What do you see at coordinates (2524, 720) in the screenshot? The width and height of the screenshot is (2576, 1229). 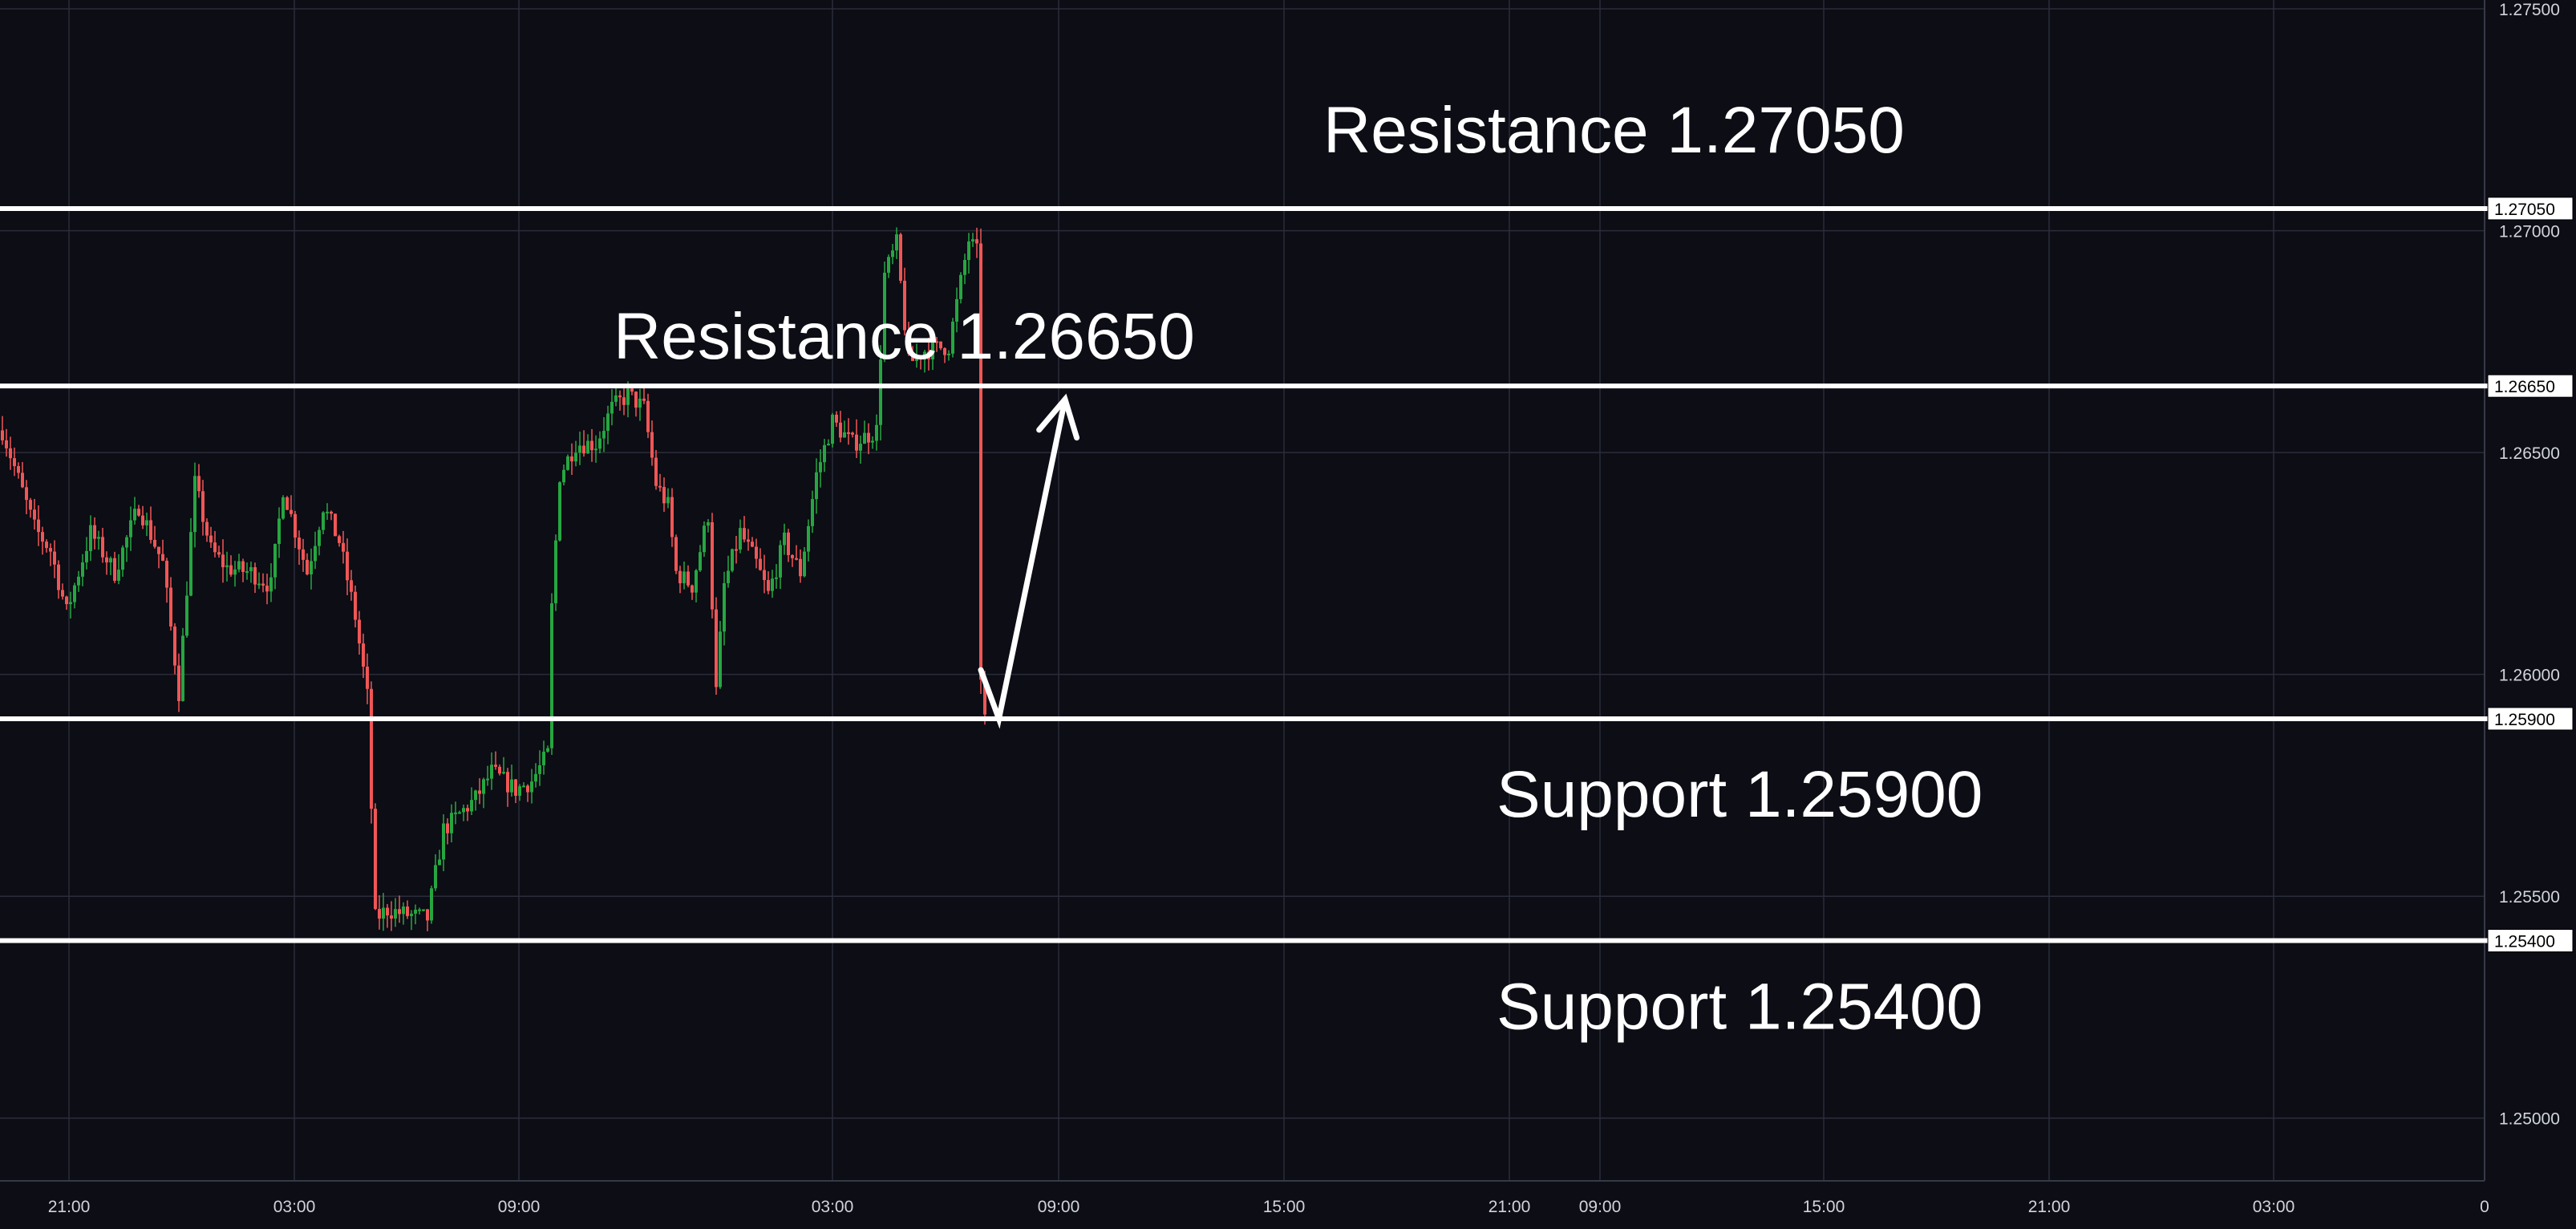 I see `level-price-tag-label: 1.25900` at bounding box center [2524, 720].